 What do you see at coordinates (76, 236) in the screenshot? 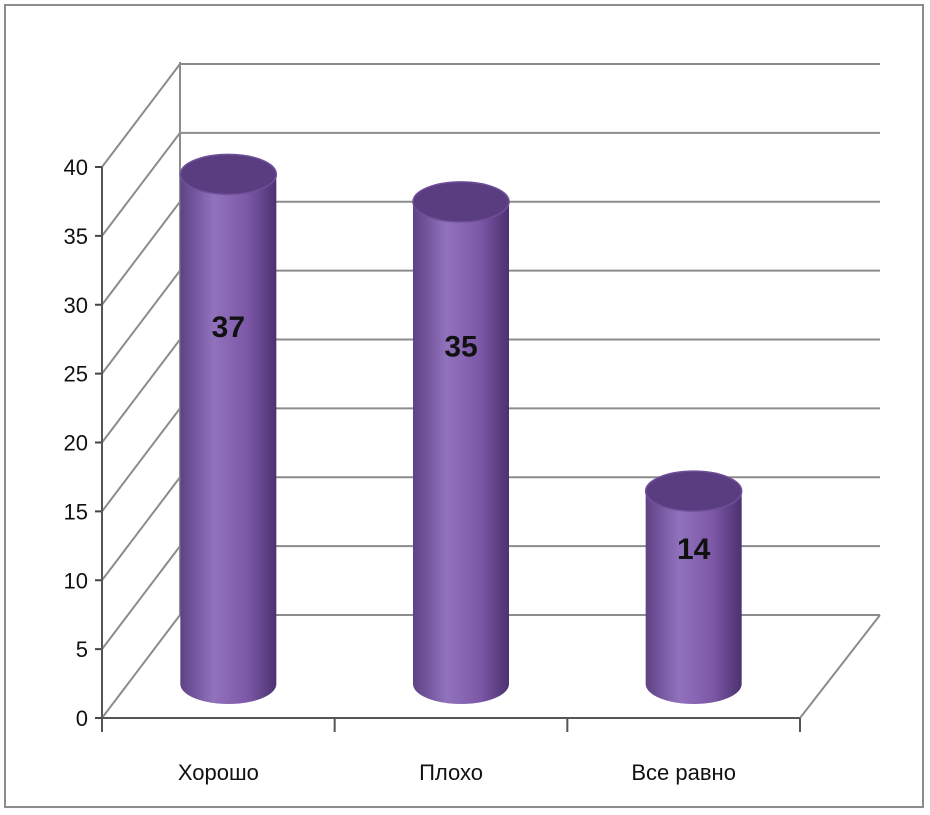
I see `y-tick-label: 35` at bounding box center [76, 236].